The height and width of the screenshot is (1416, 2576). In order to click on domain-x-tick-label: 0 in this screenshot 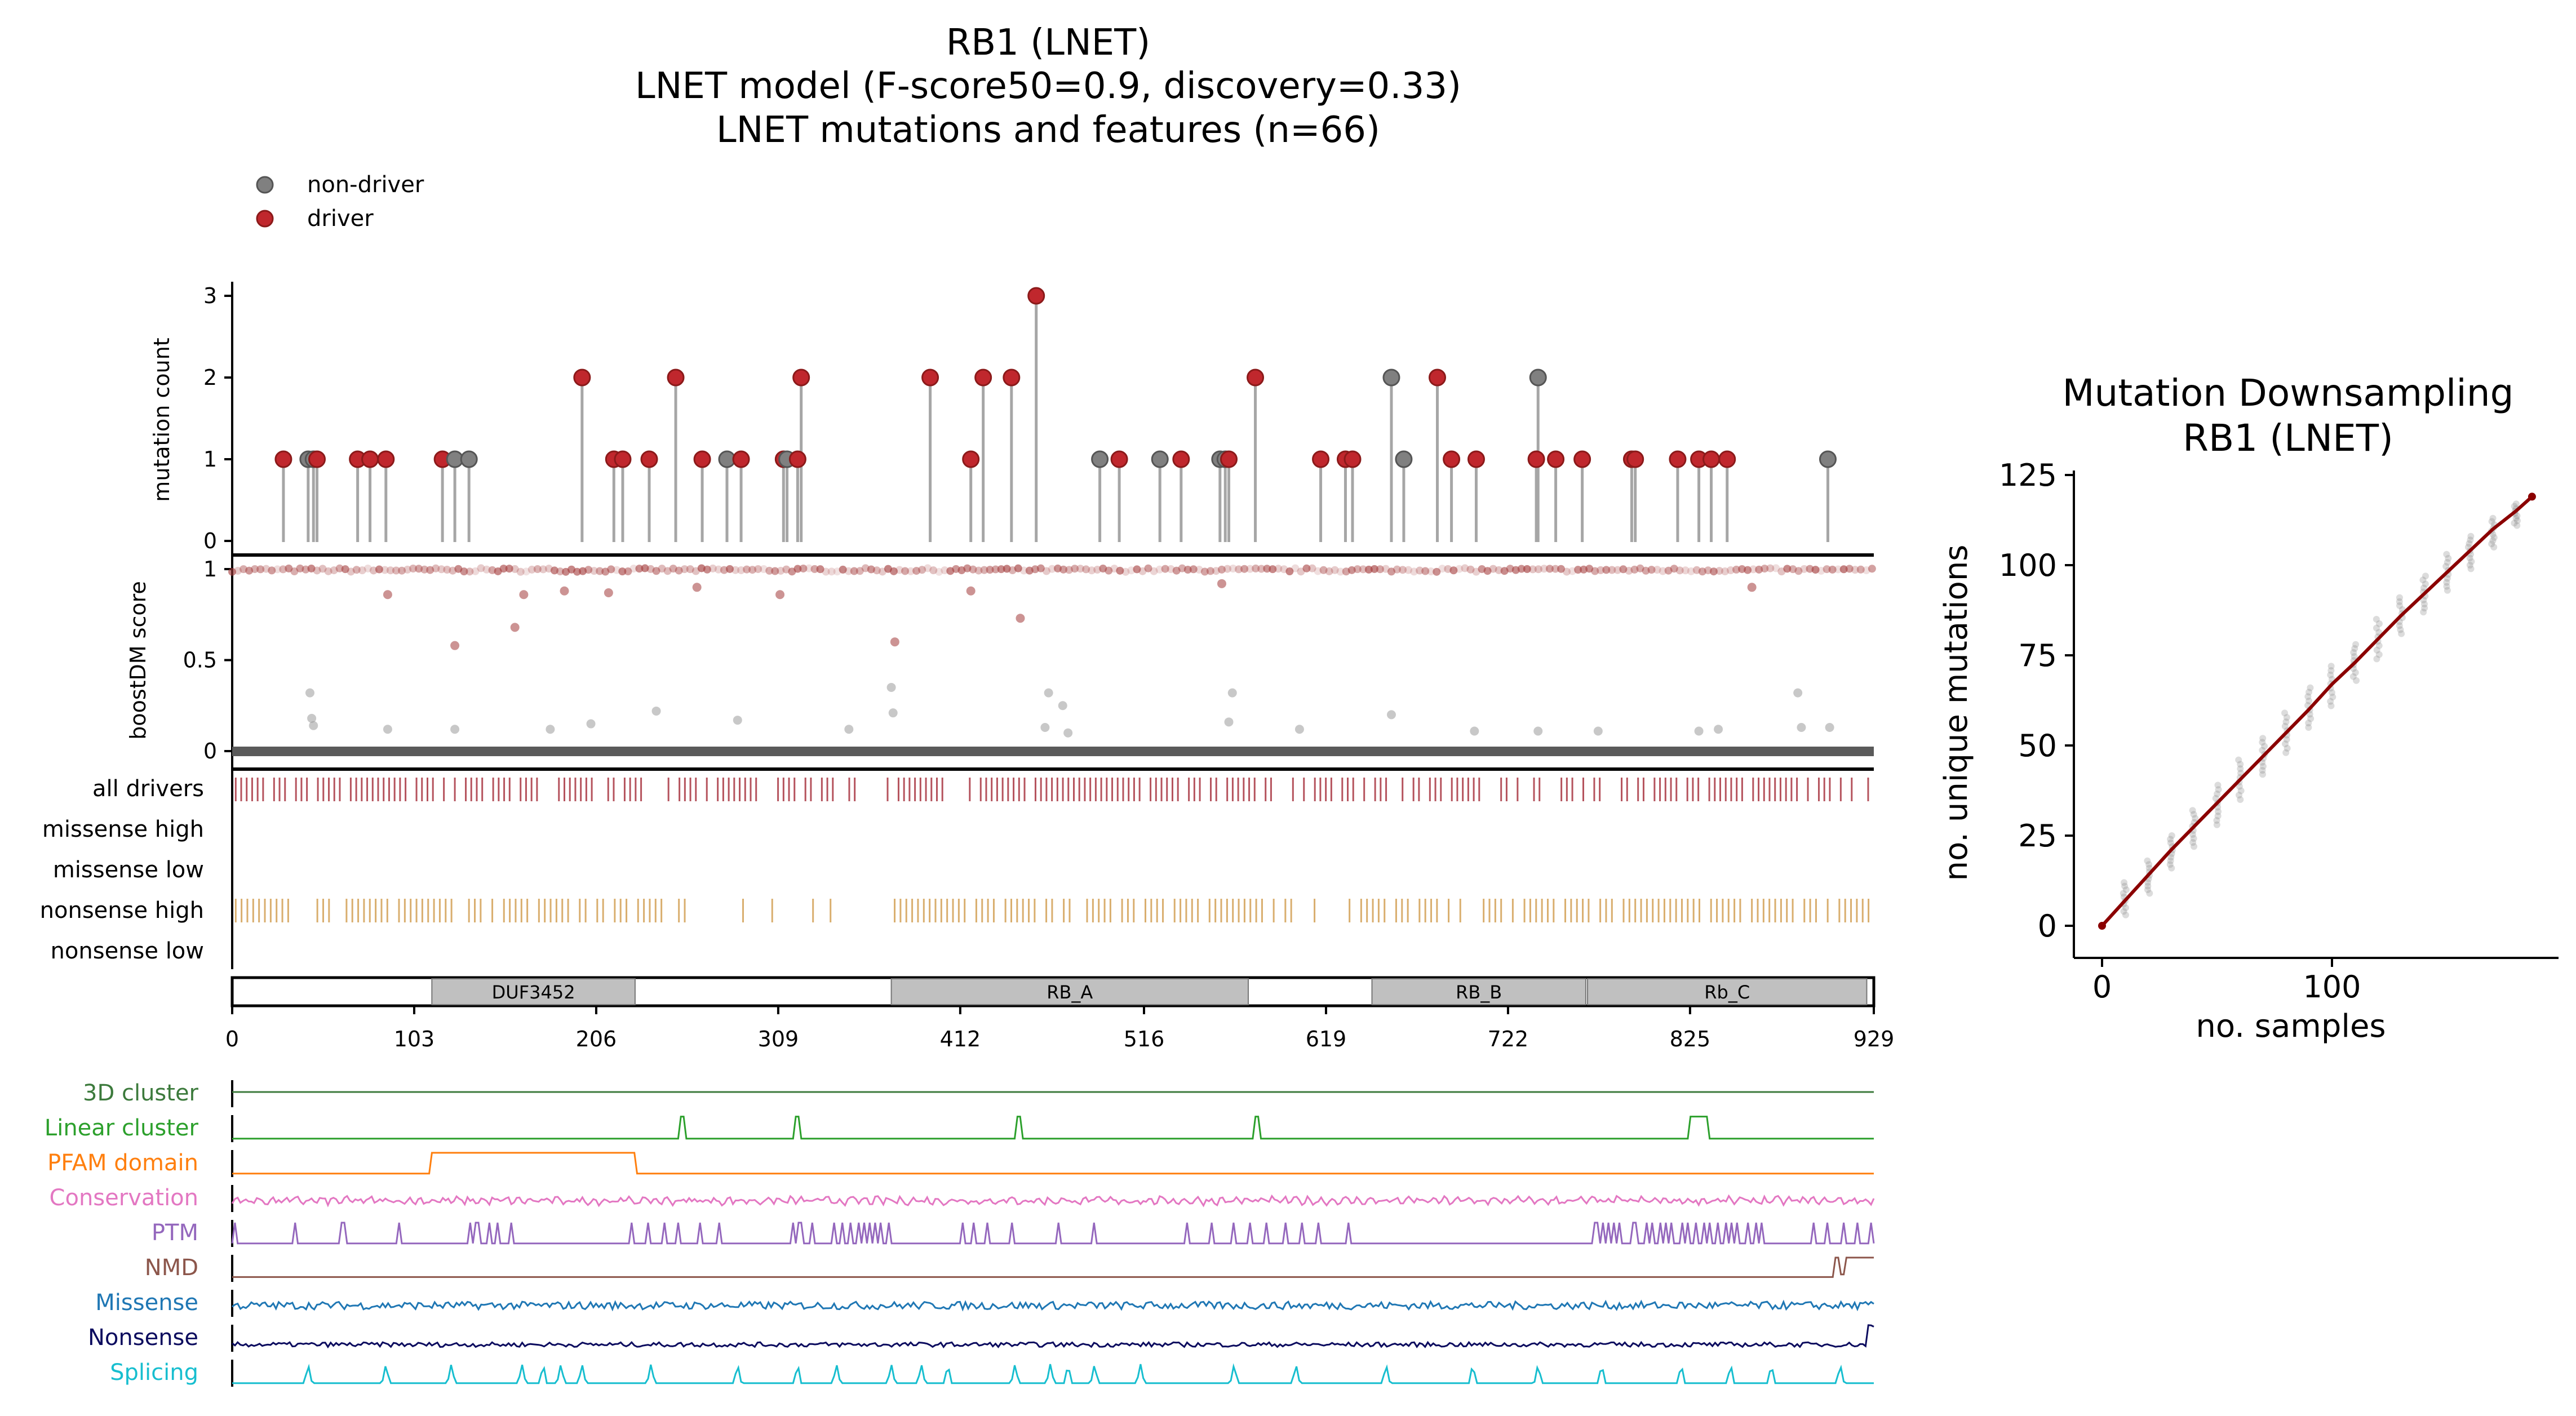, I will do `click(232, 1039)`.